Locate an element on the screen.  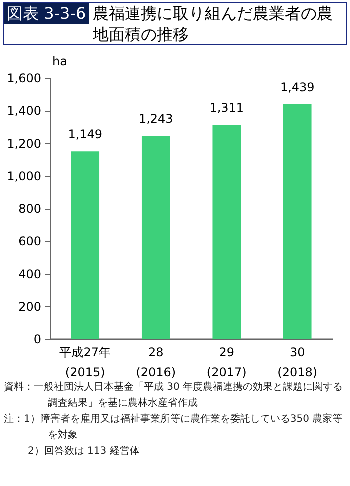
text: 2）回答数は 113 経営体 is located at coordinates (84, 451).